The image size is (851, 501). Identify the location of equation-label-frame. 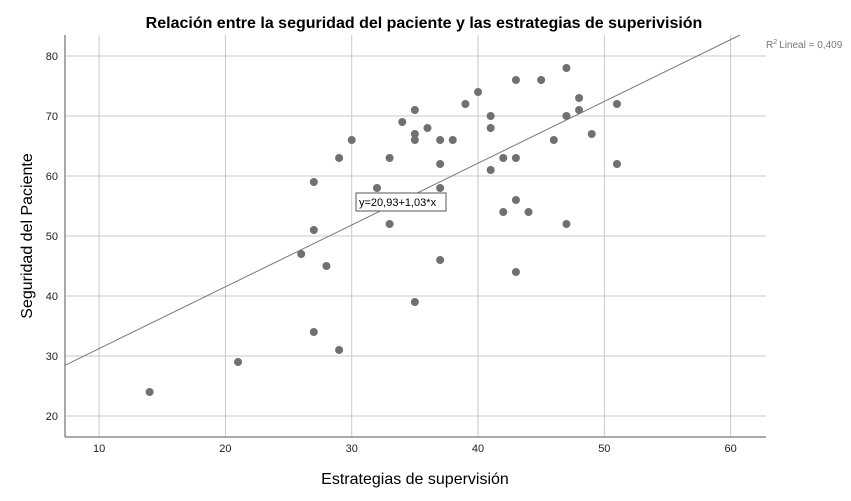
(401, 202).